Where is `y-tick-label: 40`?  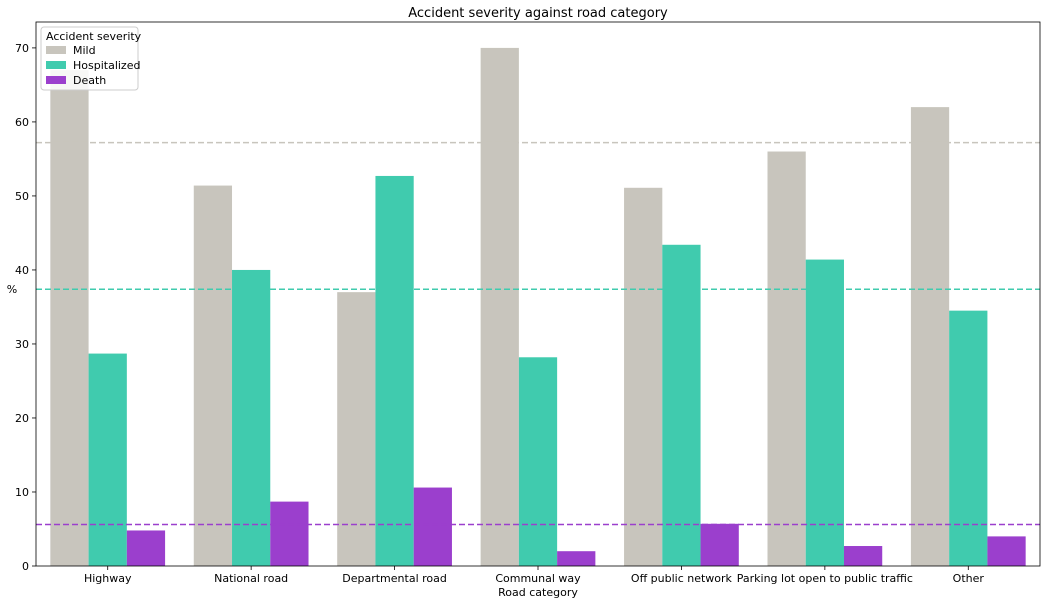
y-tick-label: 40 is located at coordinates (22, 270).